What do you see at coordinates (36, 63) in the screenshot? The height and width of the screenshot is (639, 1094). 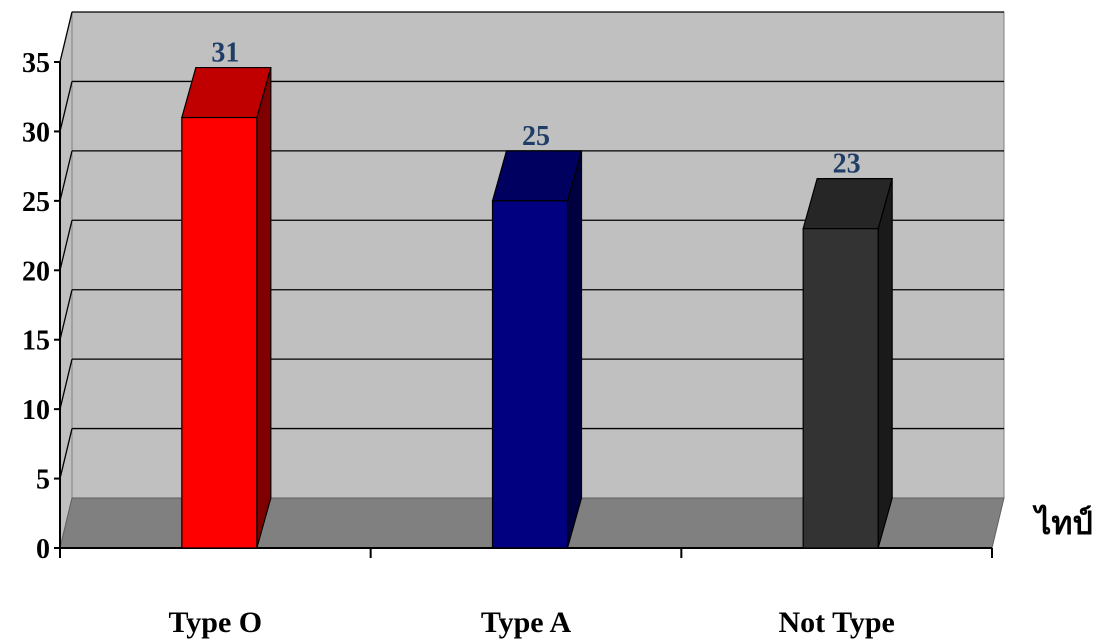 I see `y-tick-label: 35` at bounding box center [36, 63].